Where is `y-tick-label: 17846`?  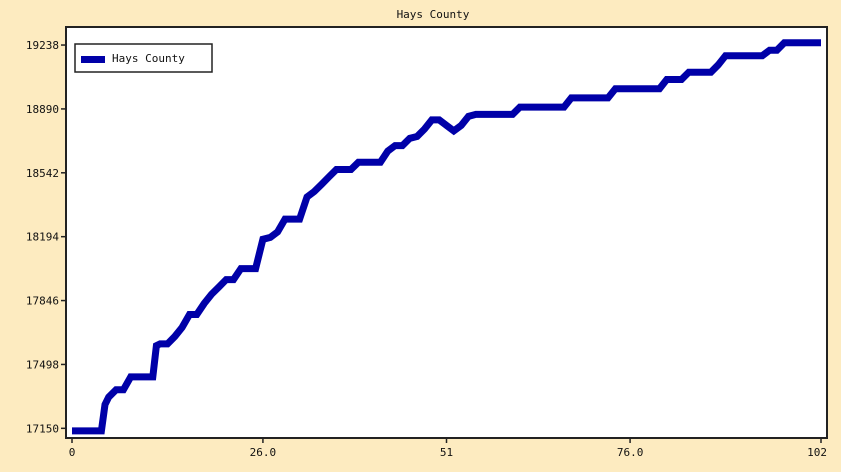
y-tick-label: 17846 is located at coordinates (42, 301).